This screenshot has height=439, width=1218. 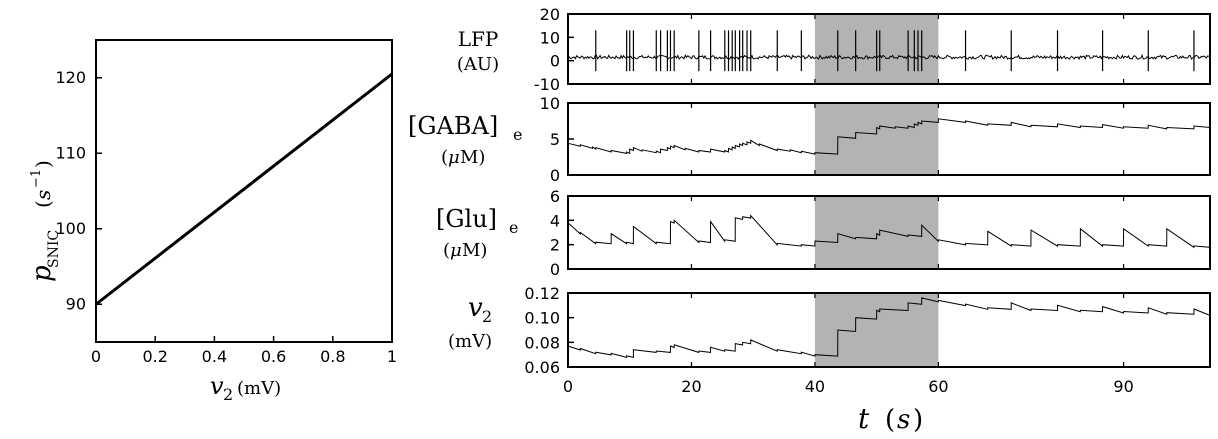 What do you see at coordinates (154, 356) in the screenshot?
I see `psnic-x-tick-label: 0.2` at bounding box center [154, 356].